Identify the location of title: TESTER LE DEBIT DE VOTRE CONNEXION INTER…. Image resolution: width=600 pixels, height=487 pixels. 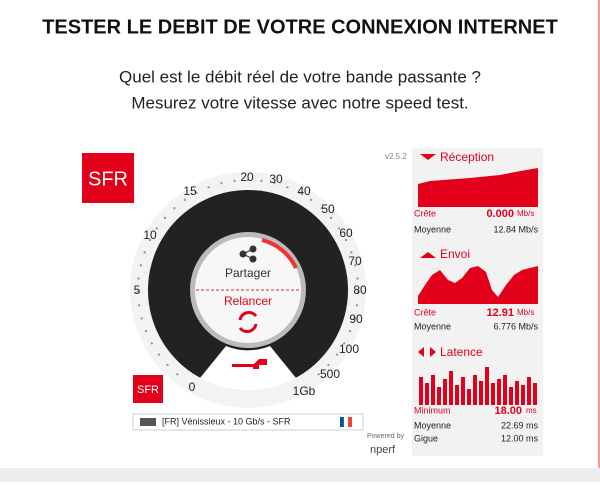
(300, 27).